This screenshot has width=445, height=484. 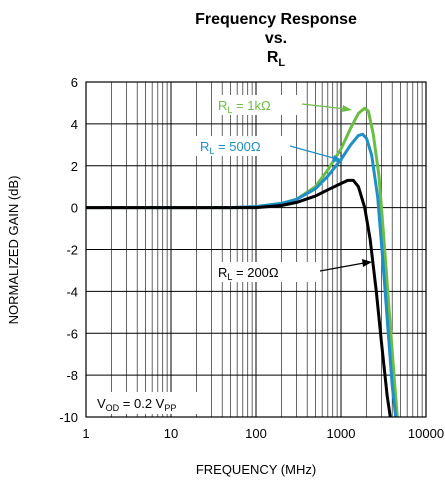 I want to click on label-rl-200: RL = 200Ω, so click(x=293, y=270).